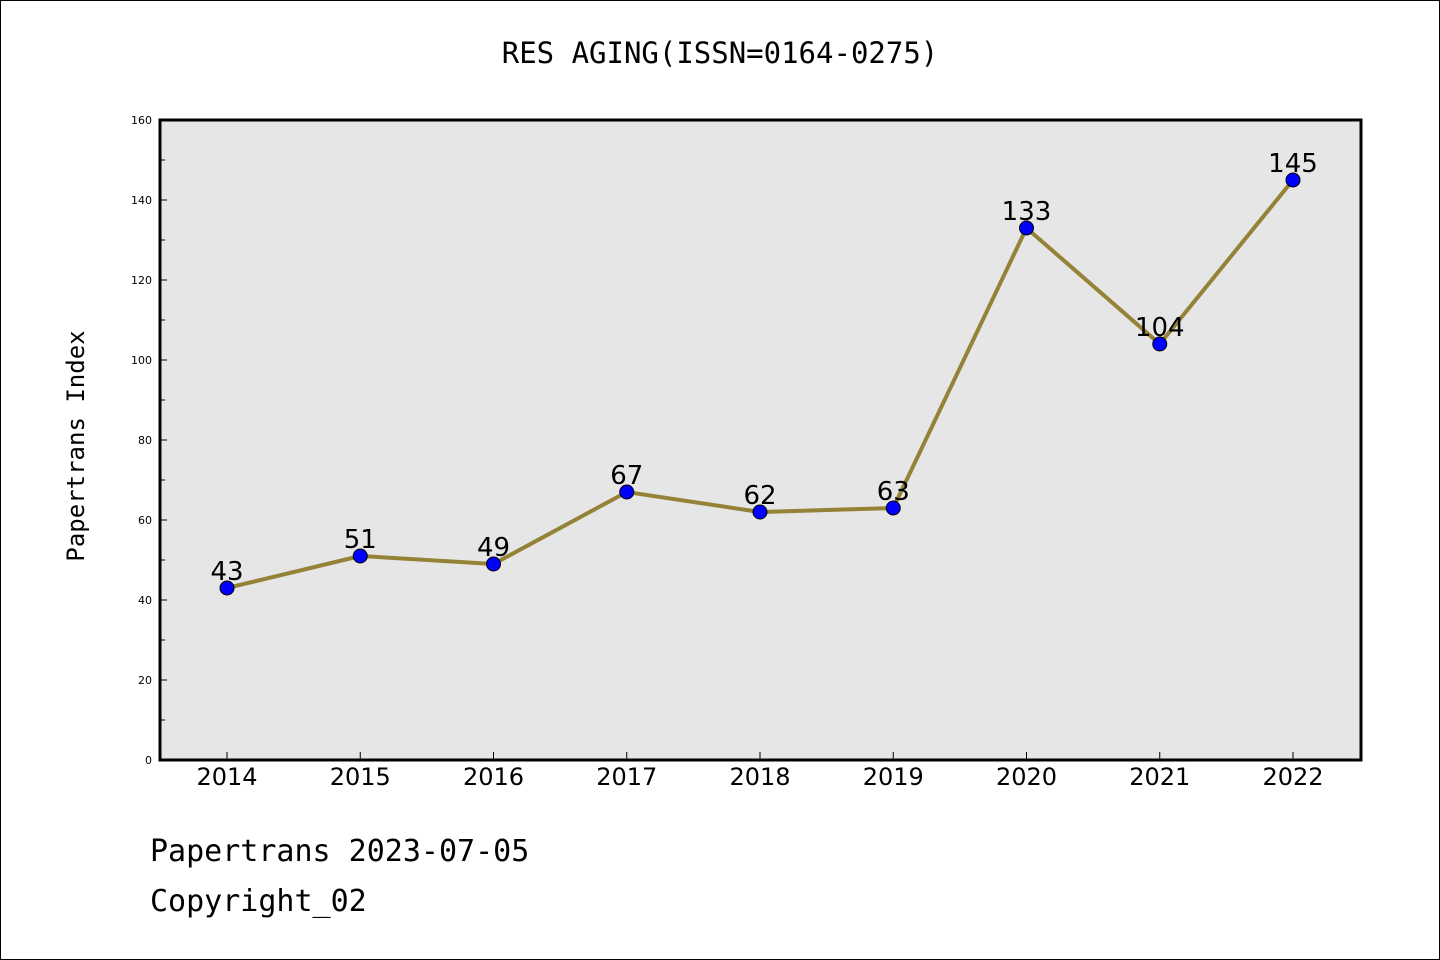 This screenshot has width=1440, height=960. Describe the element at coordinates (1026, 777) in the screenshot. I see `x-tick-label: 2020` at that location.